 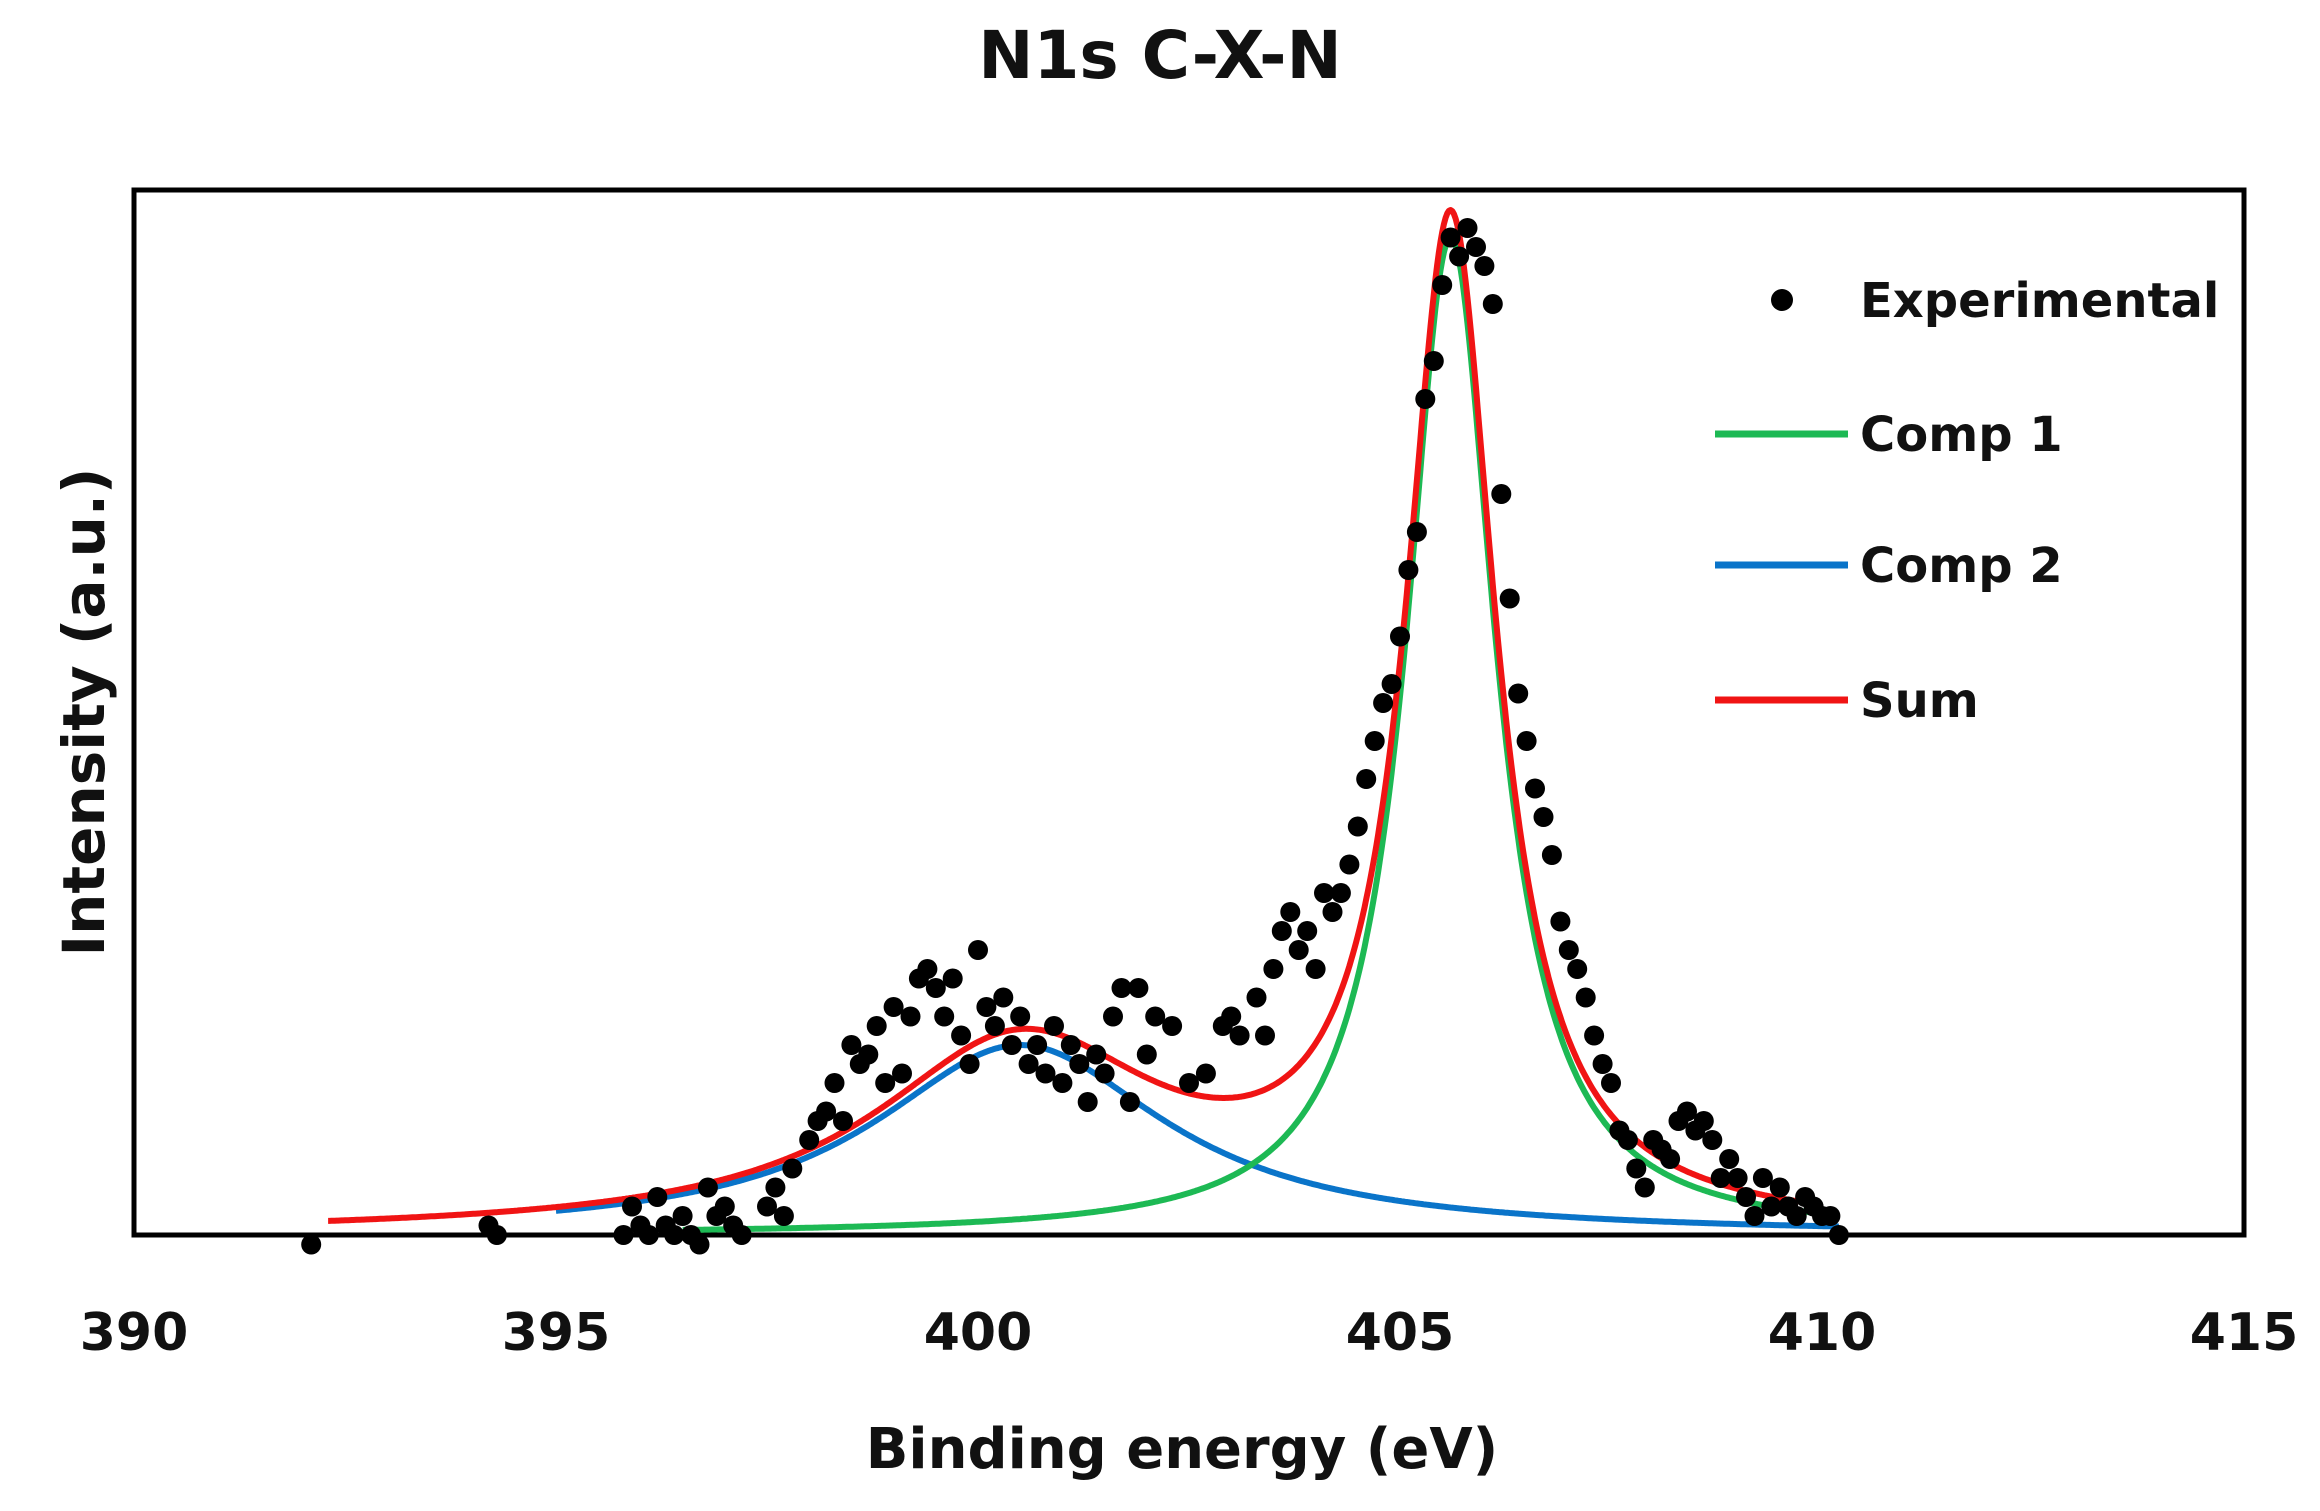 What do you see at coordinates (1967, 501) in the screenshot?
I see `legend: Experimental Comp 1 Comp 2 Sum` at bounding box center [1967, 501].